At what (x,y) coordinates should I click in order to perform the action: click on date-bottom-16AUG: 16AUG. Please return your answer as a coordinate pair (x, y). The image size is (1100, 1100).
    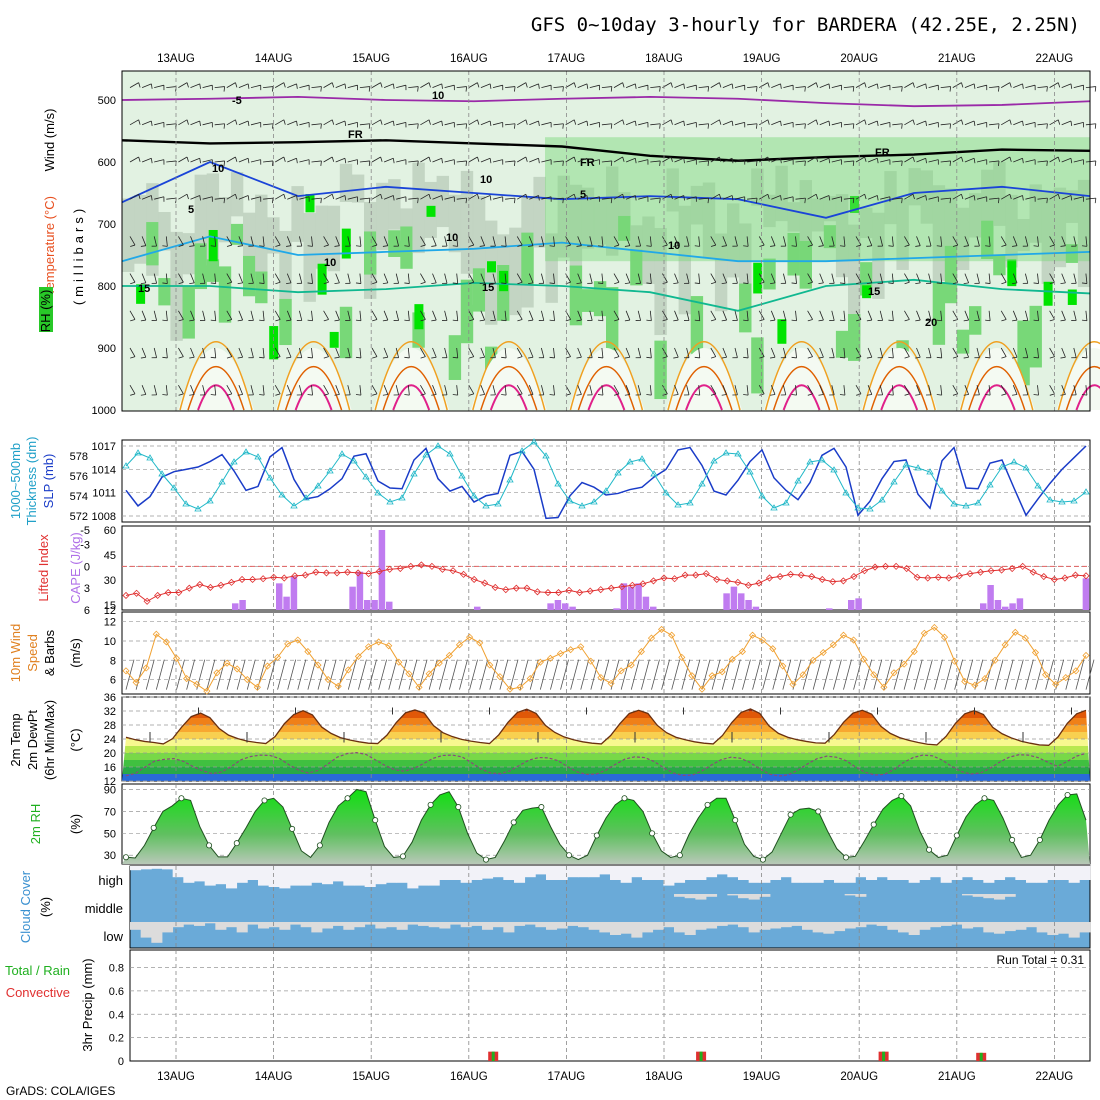
    Looking at the image, I should click on (469, 1077).